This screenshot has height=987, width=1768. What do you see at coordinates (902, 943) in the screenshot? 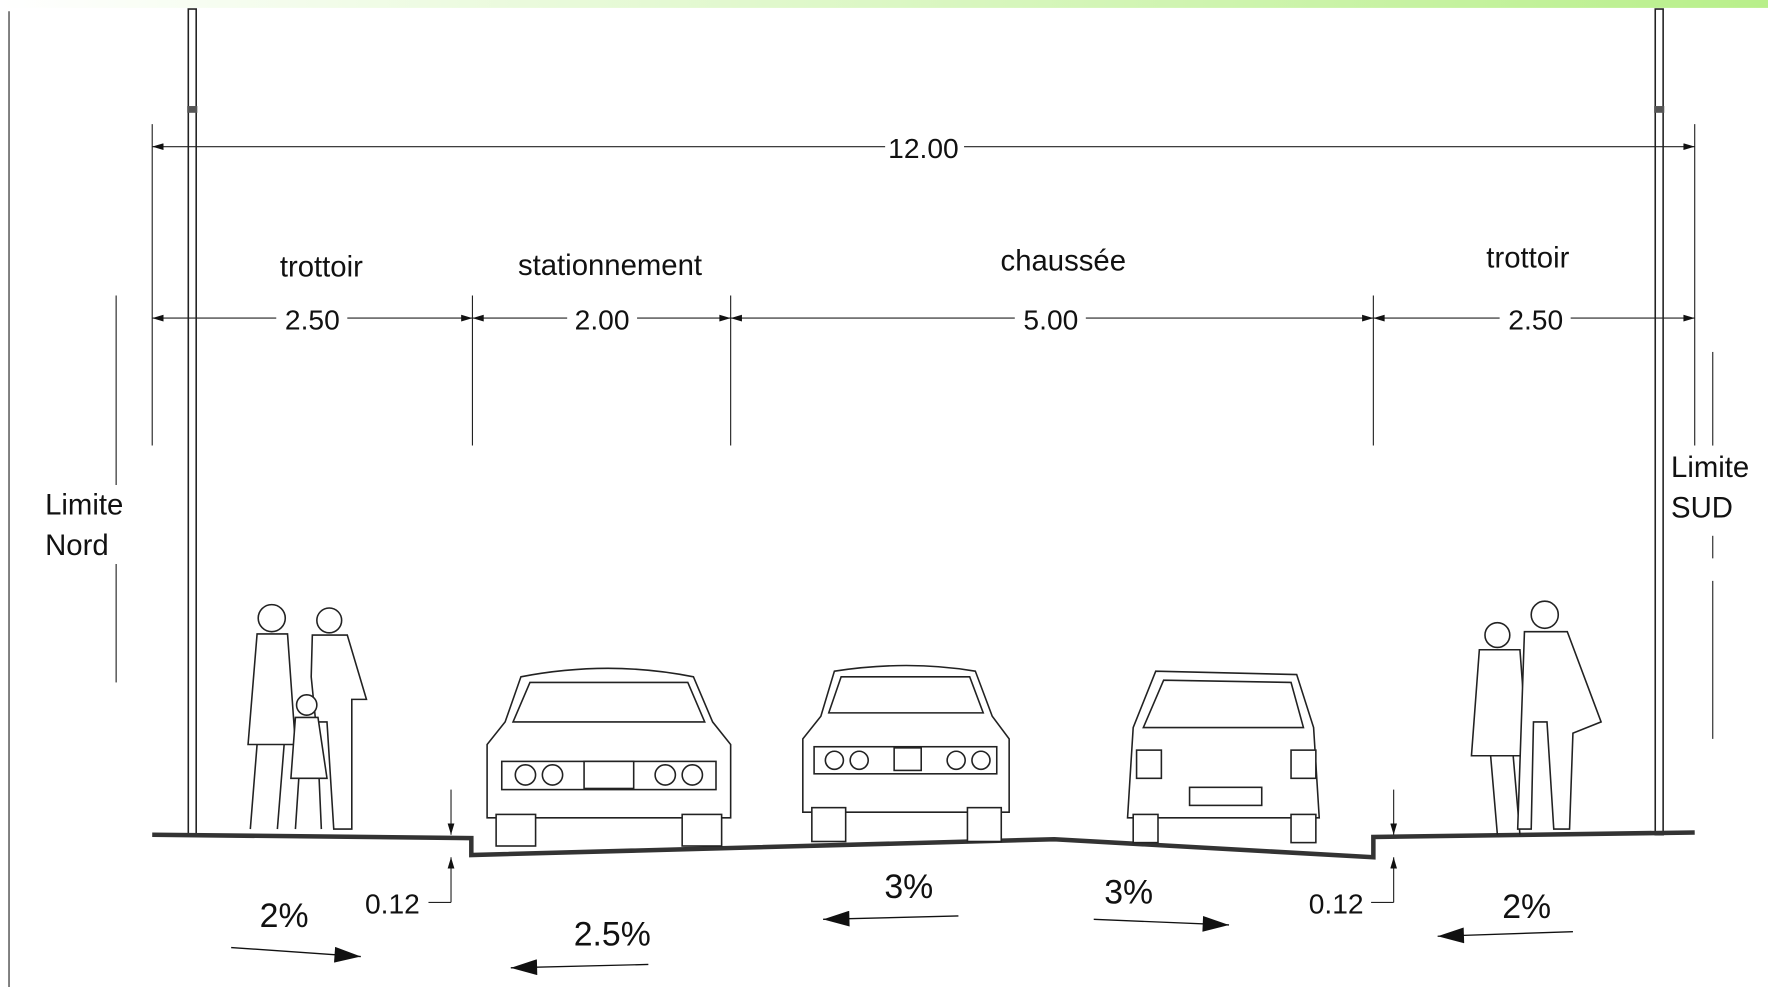
I see `slope-arrows` at bounding box center [902, 943].